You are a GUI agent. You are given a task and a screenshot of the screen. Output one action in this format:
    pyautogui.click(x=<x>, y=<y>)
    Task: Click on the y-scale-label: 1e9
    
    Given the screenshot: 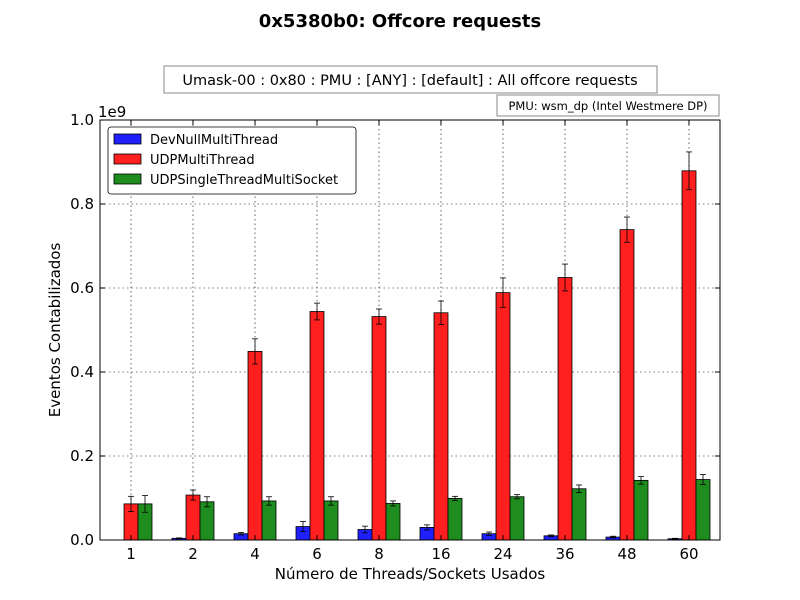 What is the action you would take?
    pyautogui.click(x=112, y=112)
    